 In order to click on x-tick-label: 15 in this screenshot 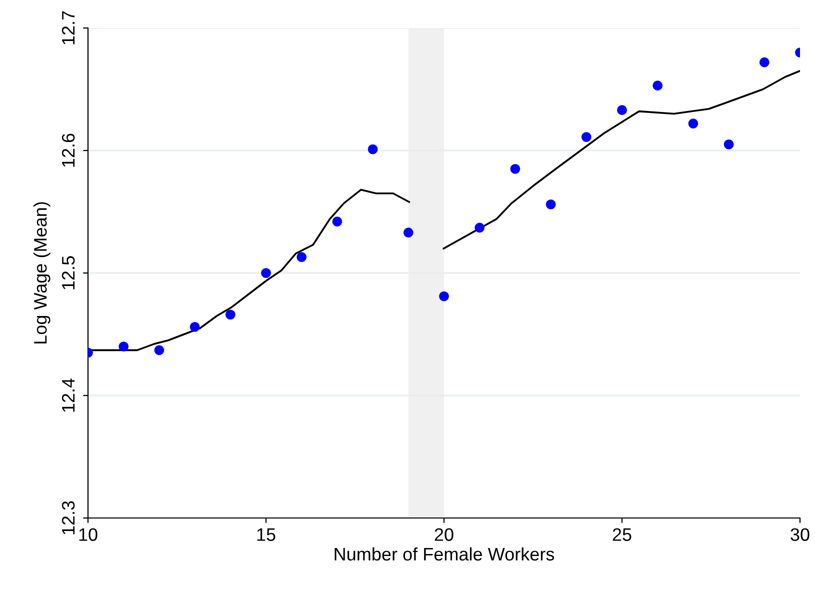, I will do `click(266, 534)`.